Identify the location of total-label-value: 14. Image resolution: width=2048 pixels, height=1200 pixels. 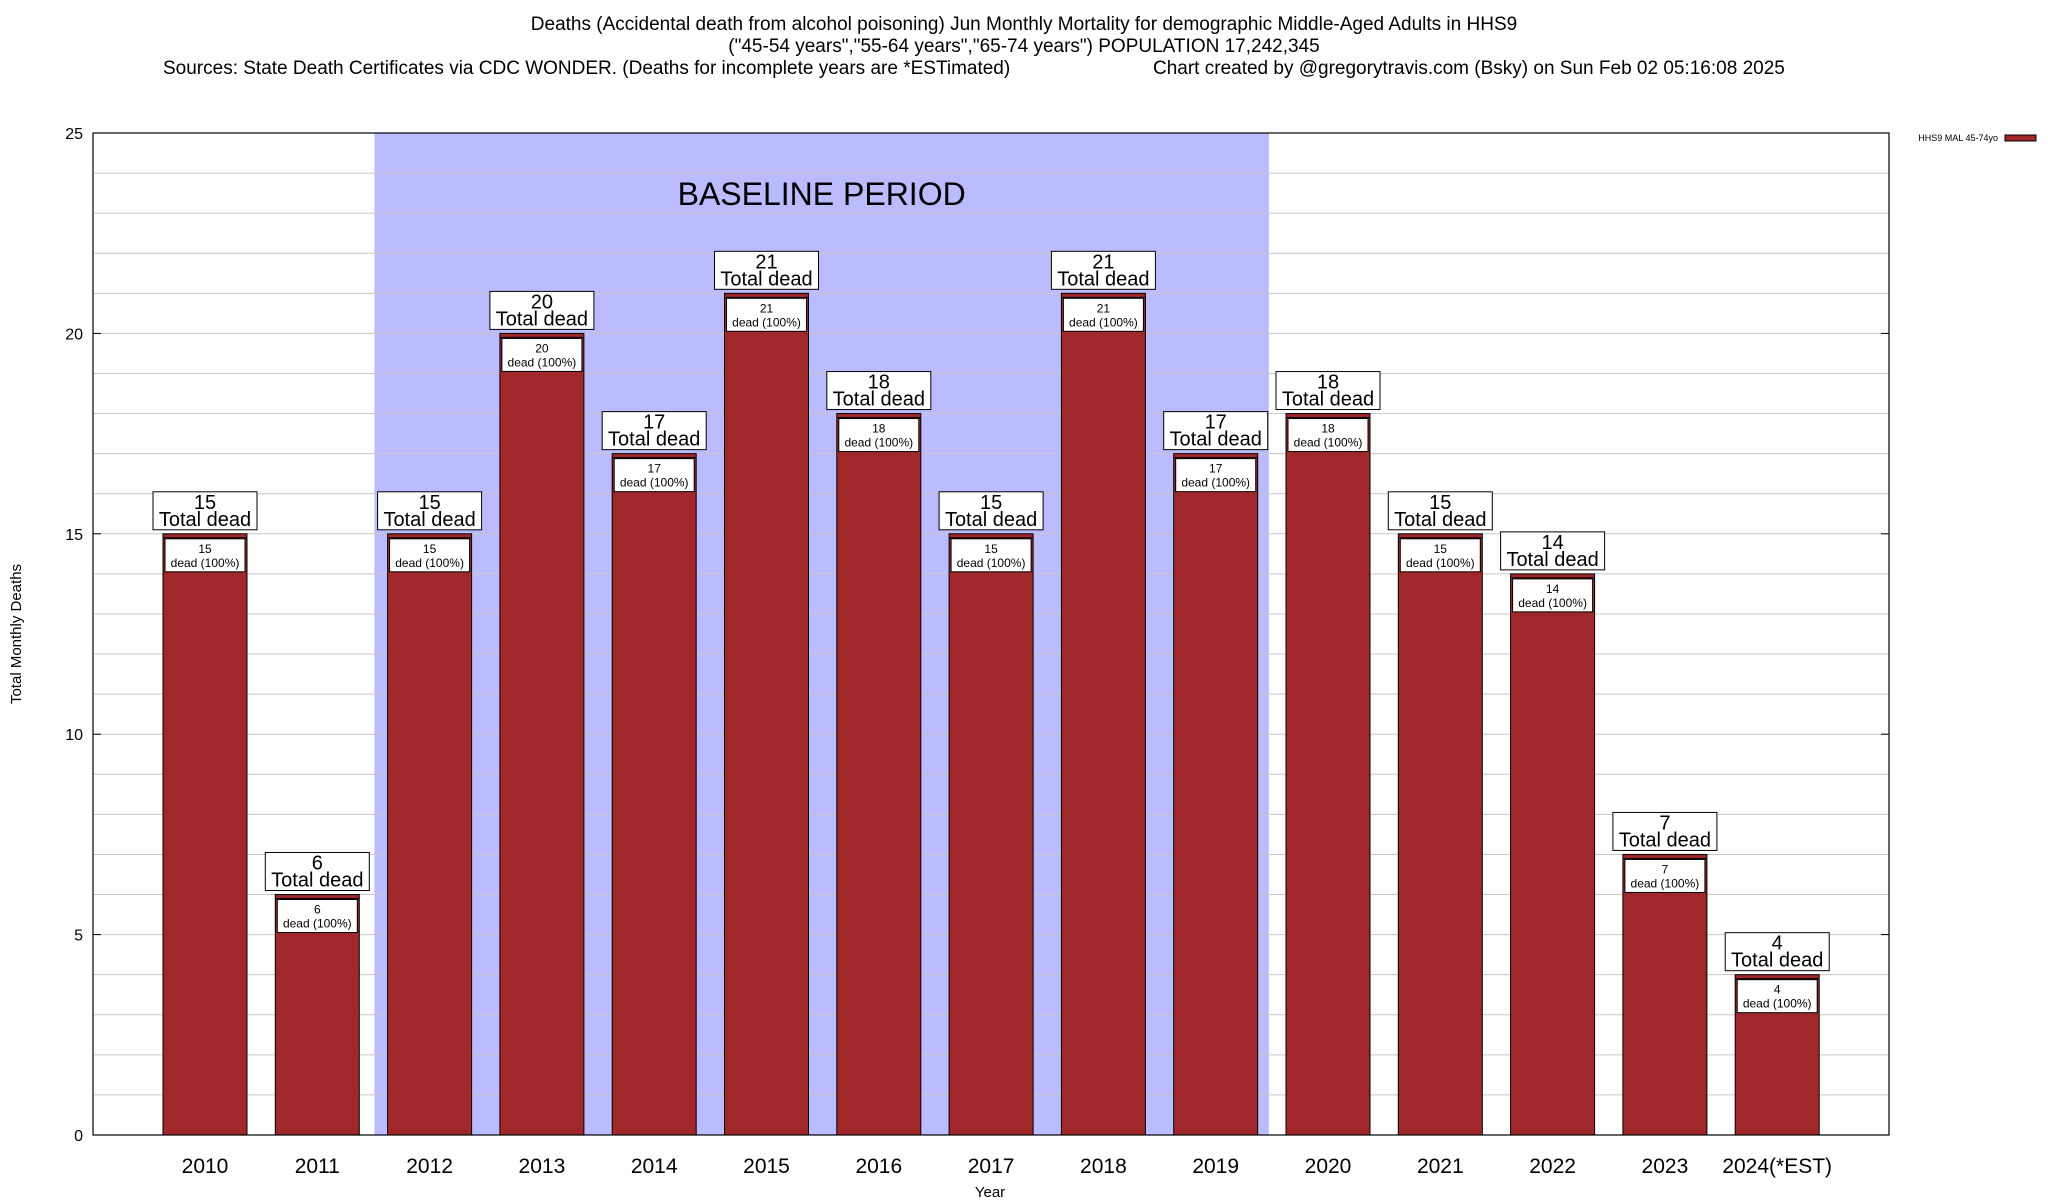
(1552, 543).